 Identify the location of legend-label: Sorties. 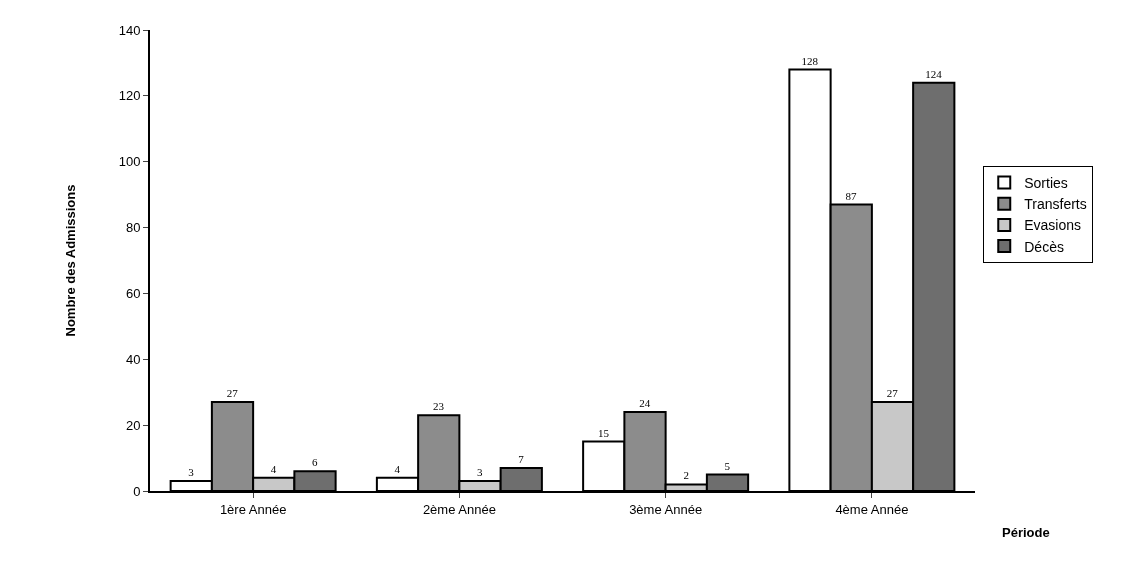
(1046, 182).